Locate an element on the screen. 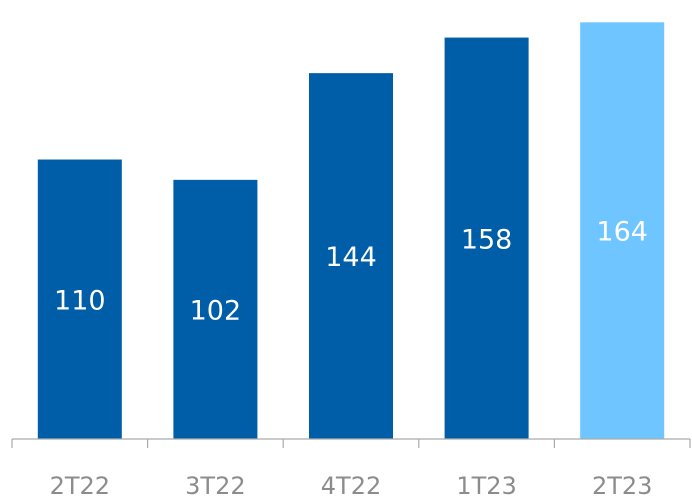 This screenshot has height=500, width=692. x-tick-label-4T22: 4T22 is located at coordinates (351, 484).